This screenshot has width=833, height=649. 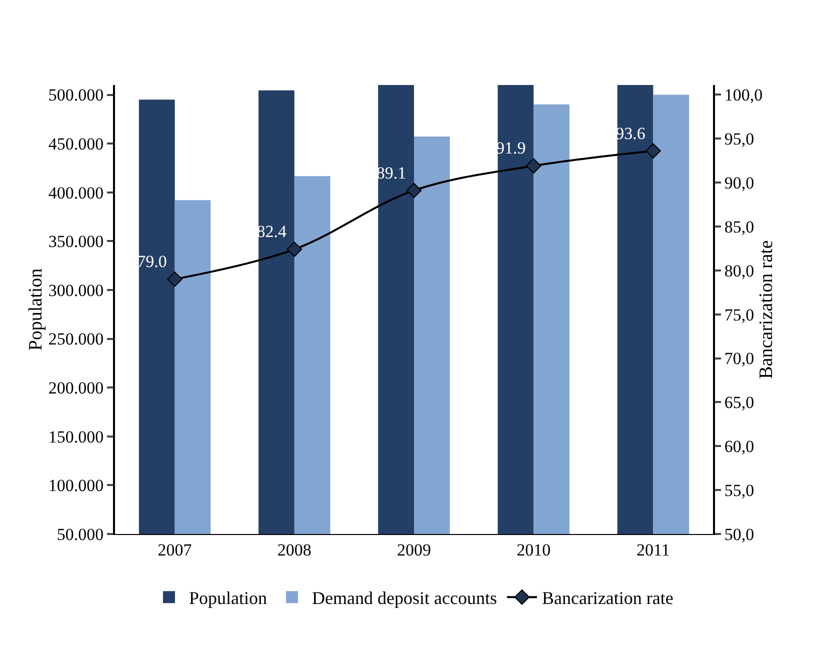 I want to click on y-axis-title: Population, so click(x=35, y=309).